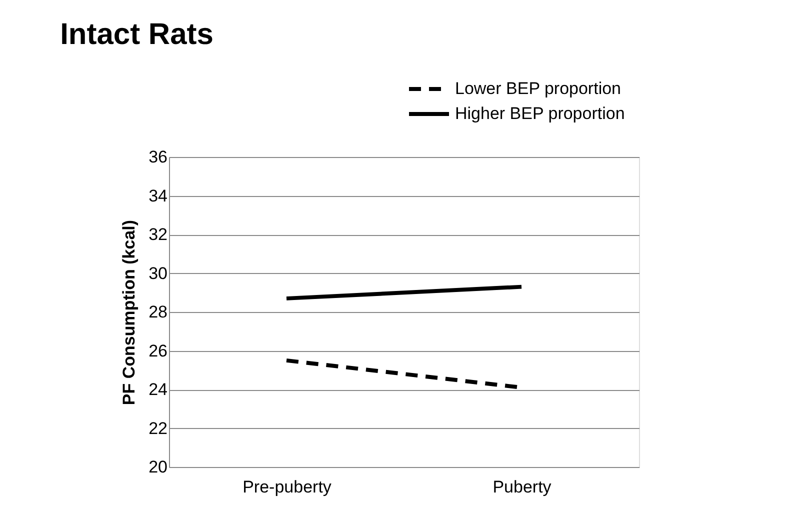 The height and width of the screenshot is (529, 808). I want to click on y-tick-label: 20, so click(158, 467).